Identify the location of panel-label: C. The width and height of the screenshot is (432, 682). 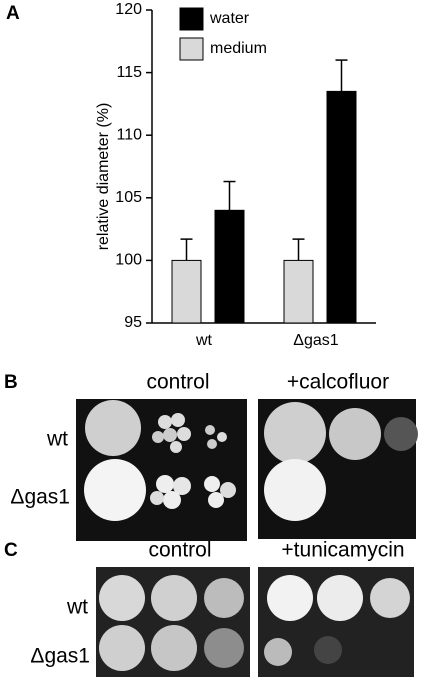
(11, 550).